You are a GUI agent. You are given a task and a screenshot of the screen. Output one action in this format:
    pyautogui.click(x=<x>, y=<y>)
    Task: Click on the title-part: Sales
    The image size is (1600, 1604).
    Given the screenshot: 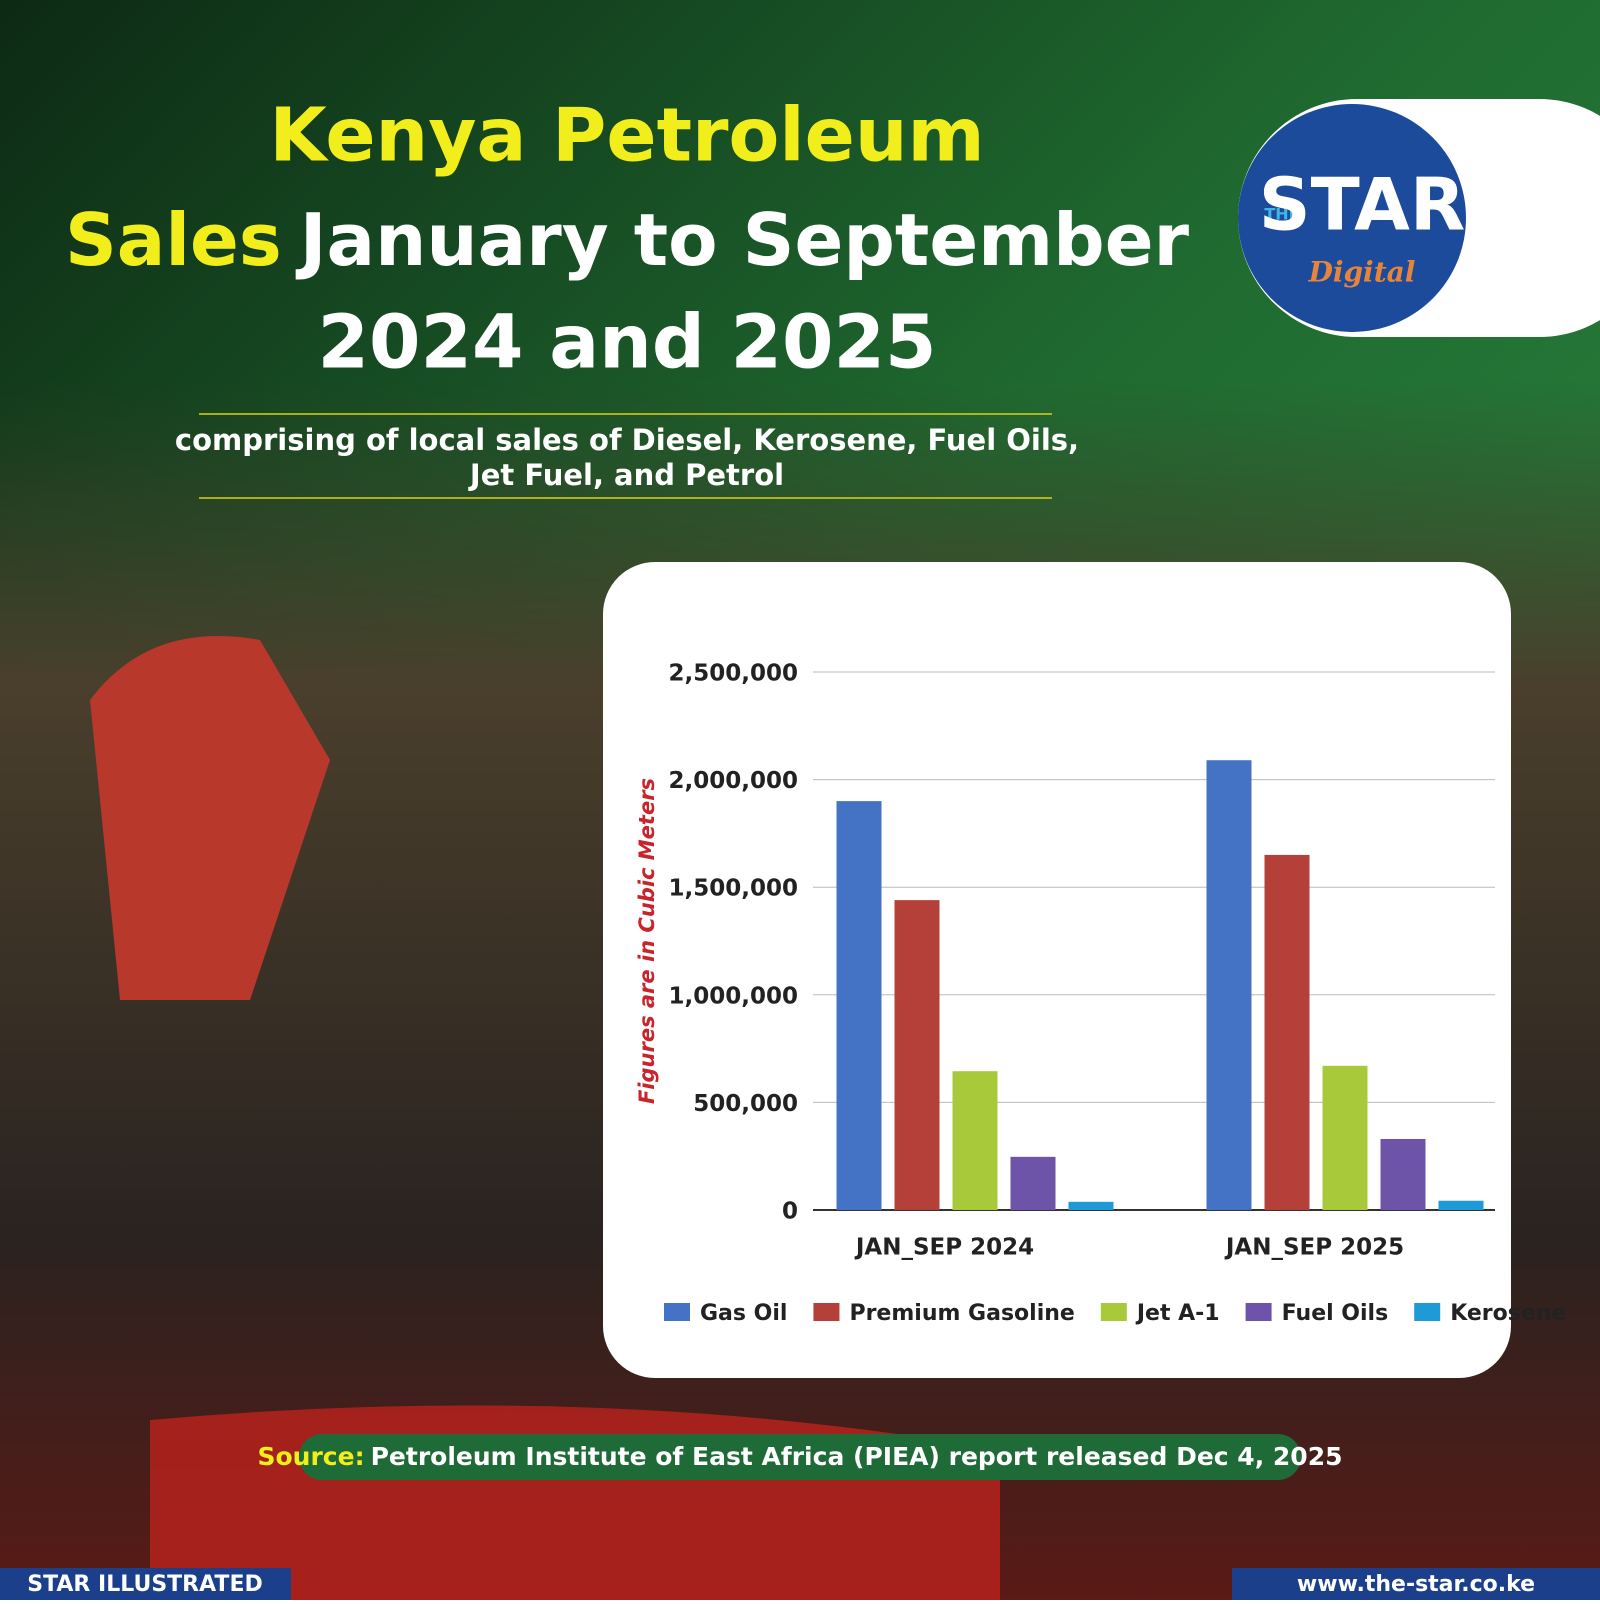 What is the action you would take?
    pyautogui.click(x=173, y=240)
    